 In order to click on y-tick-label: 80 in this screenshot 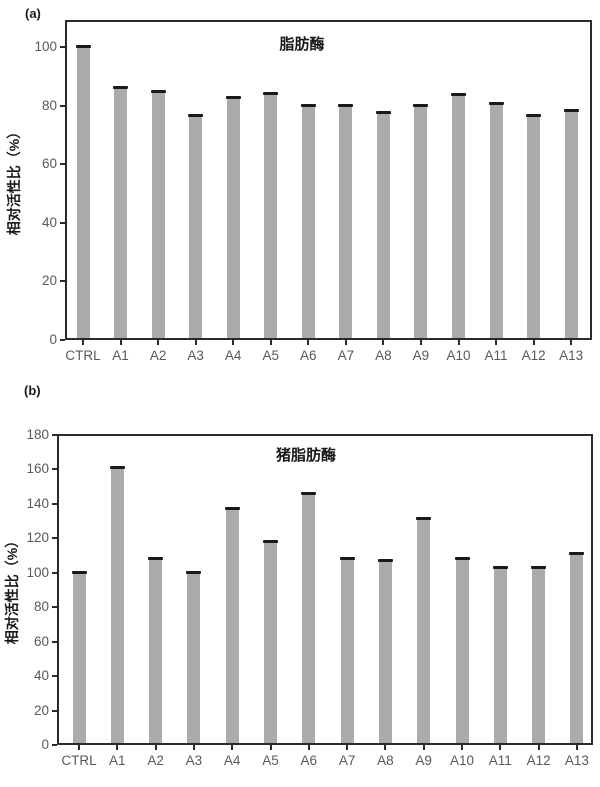, I will do `click(49, 105)`.